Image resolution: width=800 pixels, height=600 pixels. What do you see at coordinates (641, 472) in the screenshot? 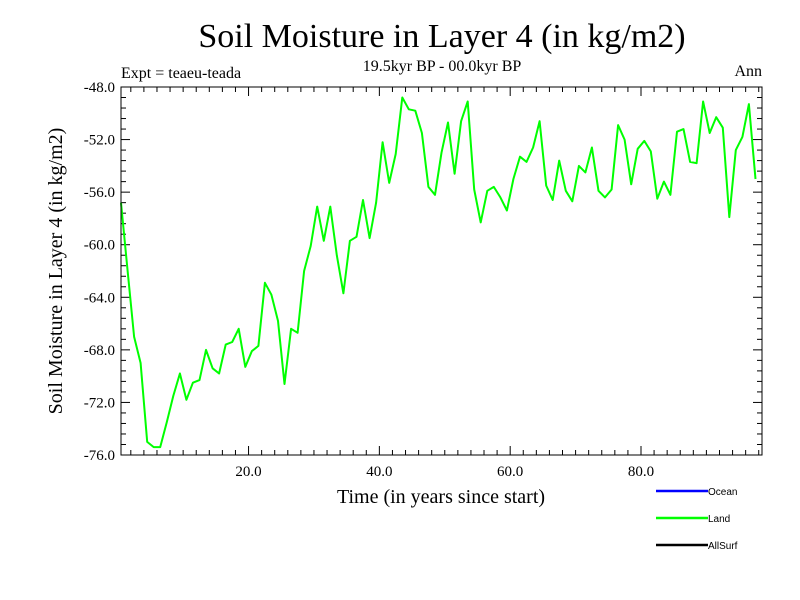
I see `x-tick-label: 80.0` at bounding box center [641, 472].